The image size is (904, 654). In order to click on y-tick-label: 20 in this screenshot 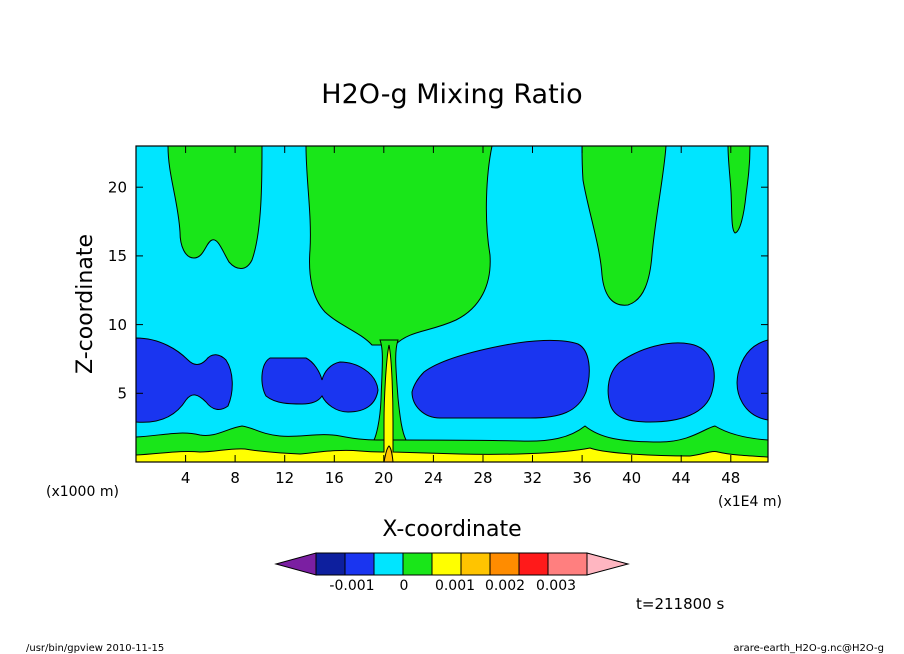, I will do `click(117, 187)`.